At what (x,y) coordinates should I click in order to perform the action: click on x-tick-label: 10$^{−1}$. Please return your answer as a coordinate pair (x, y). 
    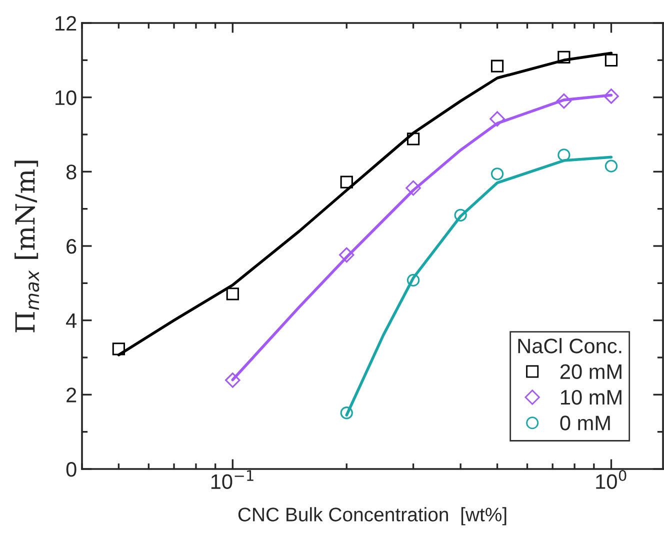
    Looking at the image, I should click on (232, 480).